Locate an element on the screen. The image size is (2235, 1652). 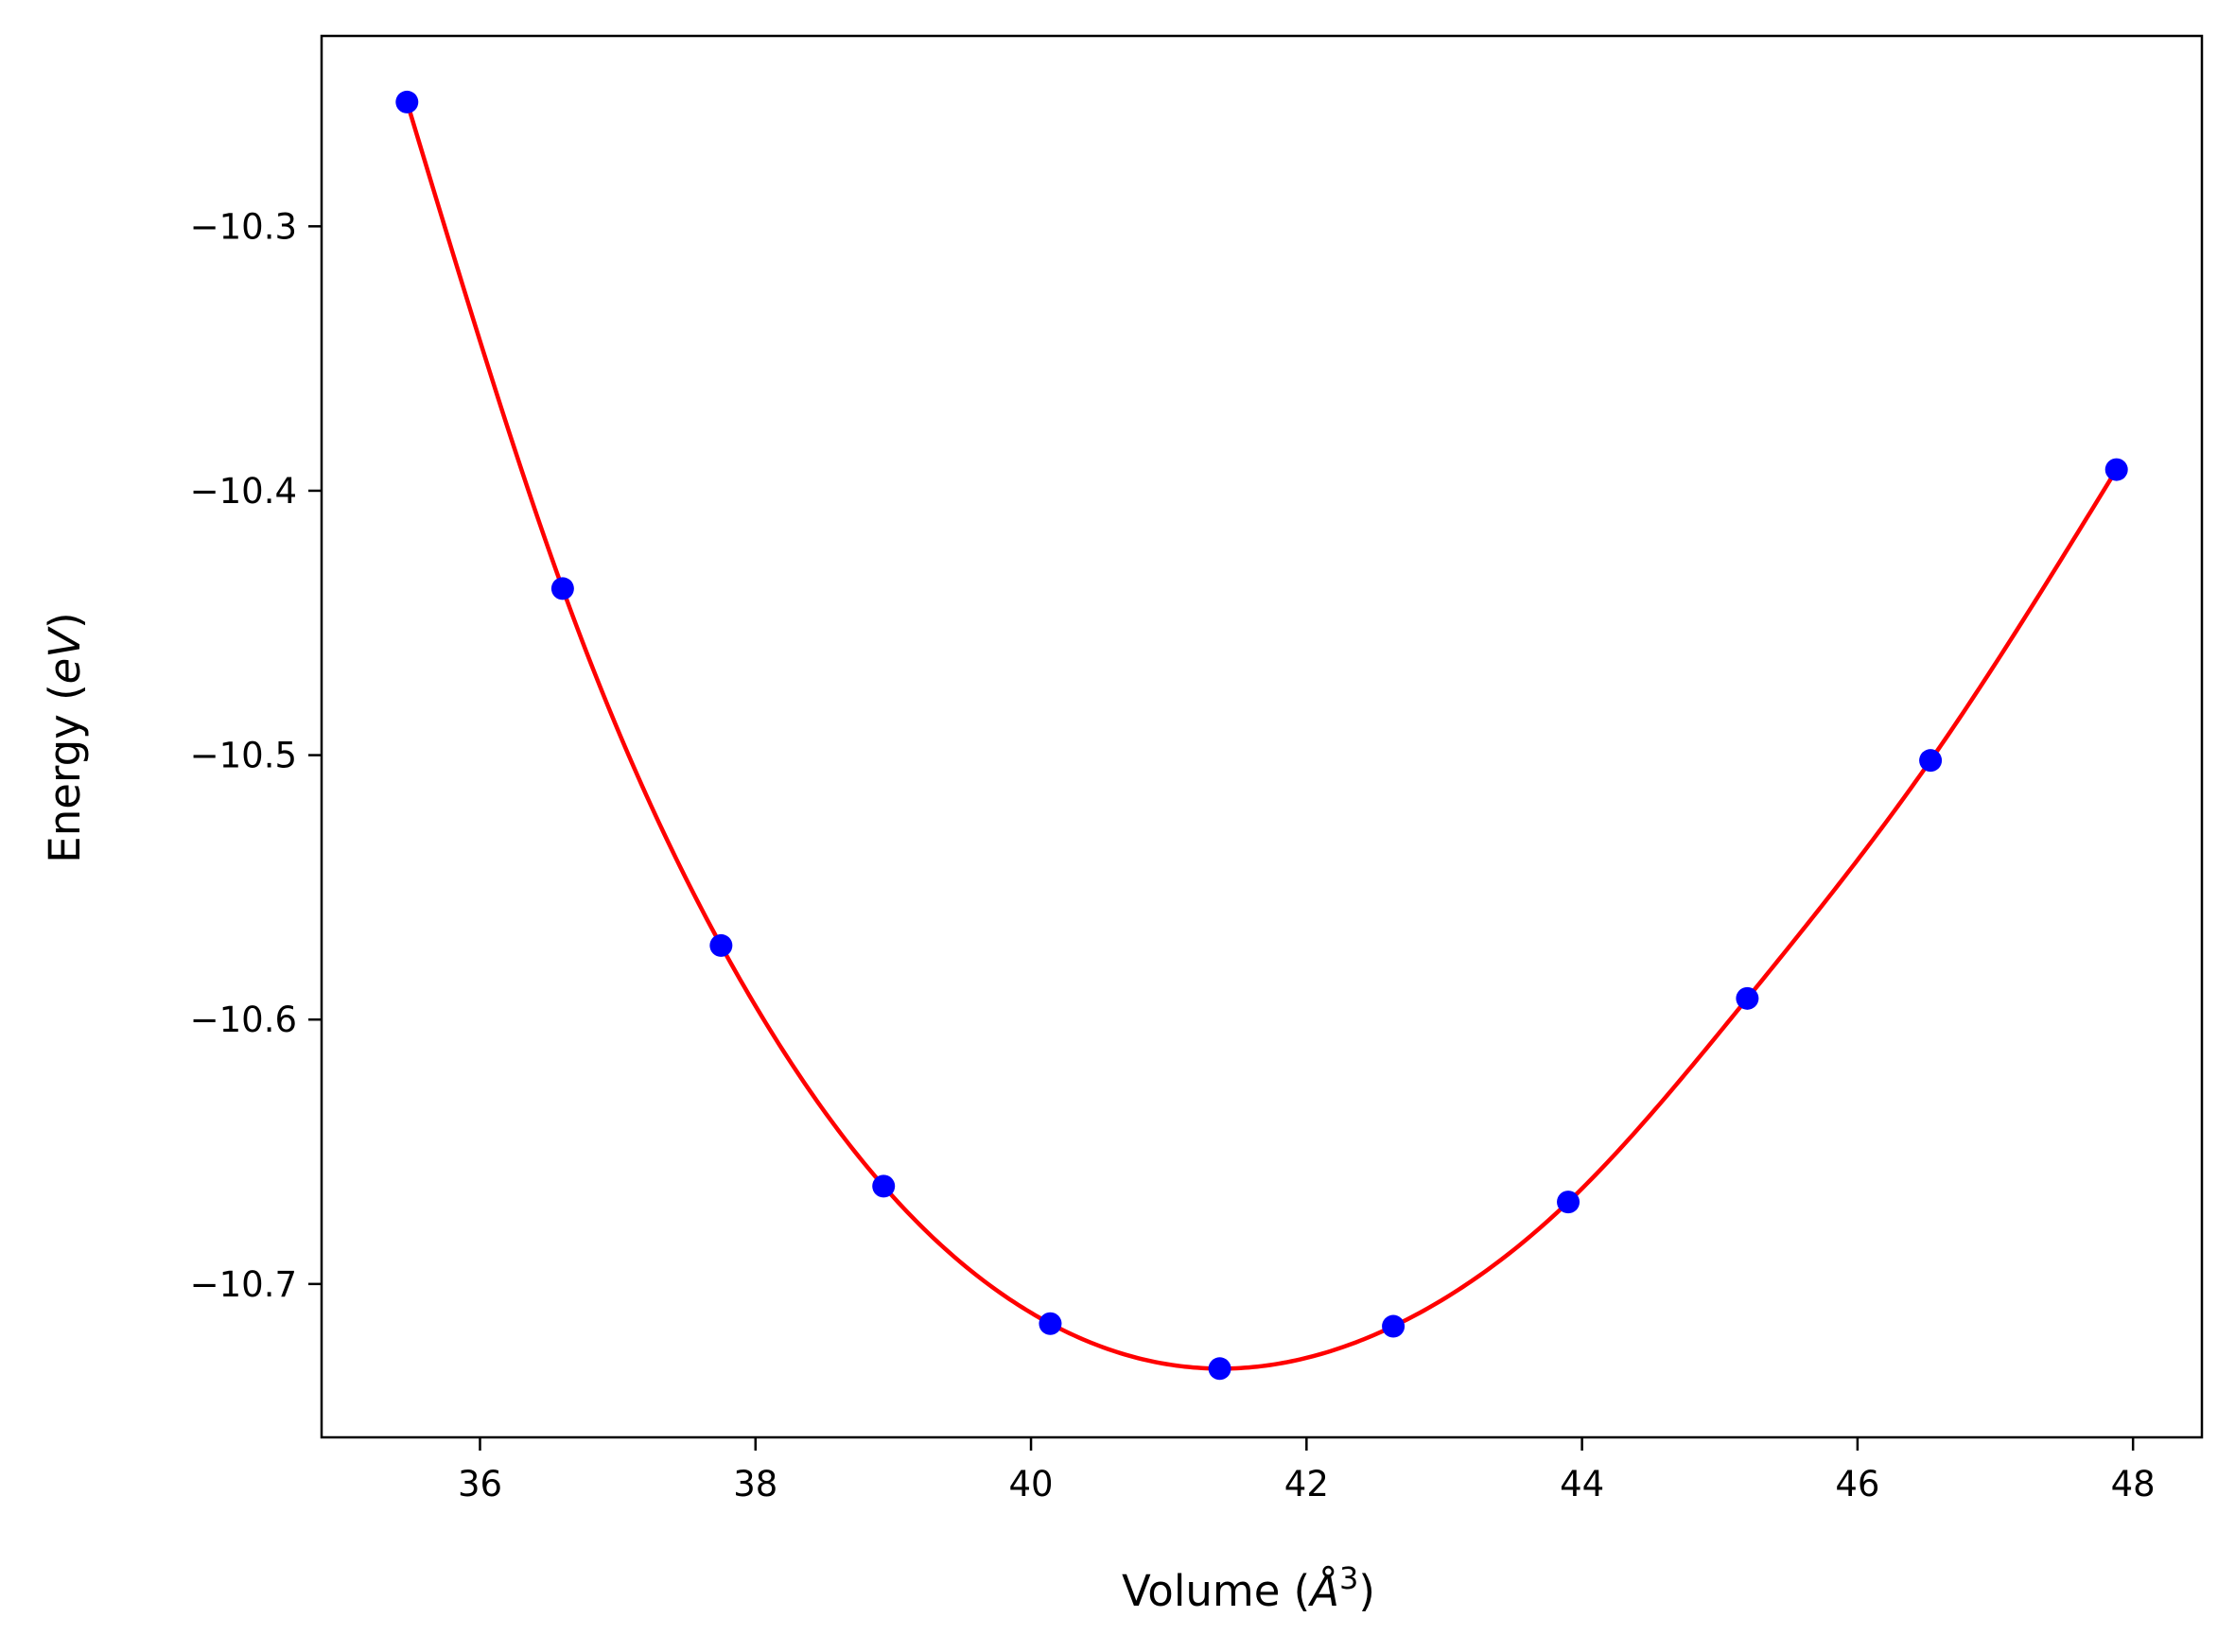
y-tick-label: −10.6 is located at coordinates (243, 1020).